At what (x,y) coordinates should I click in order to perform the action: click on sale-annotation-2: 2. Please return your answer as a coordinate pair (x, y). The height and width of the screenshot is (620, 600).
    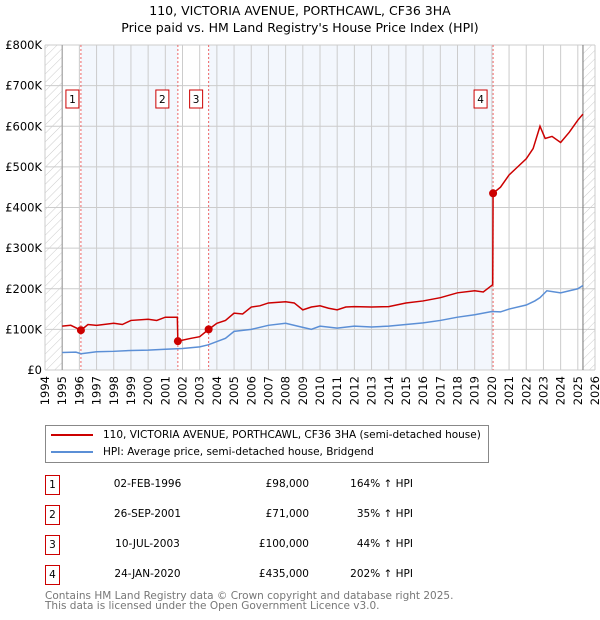
    Looking at the image, I should click on (162, 99).